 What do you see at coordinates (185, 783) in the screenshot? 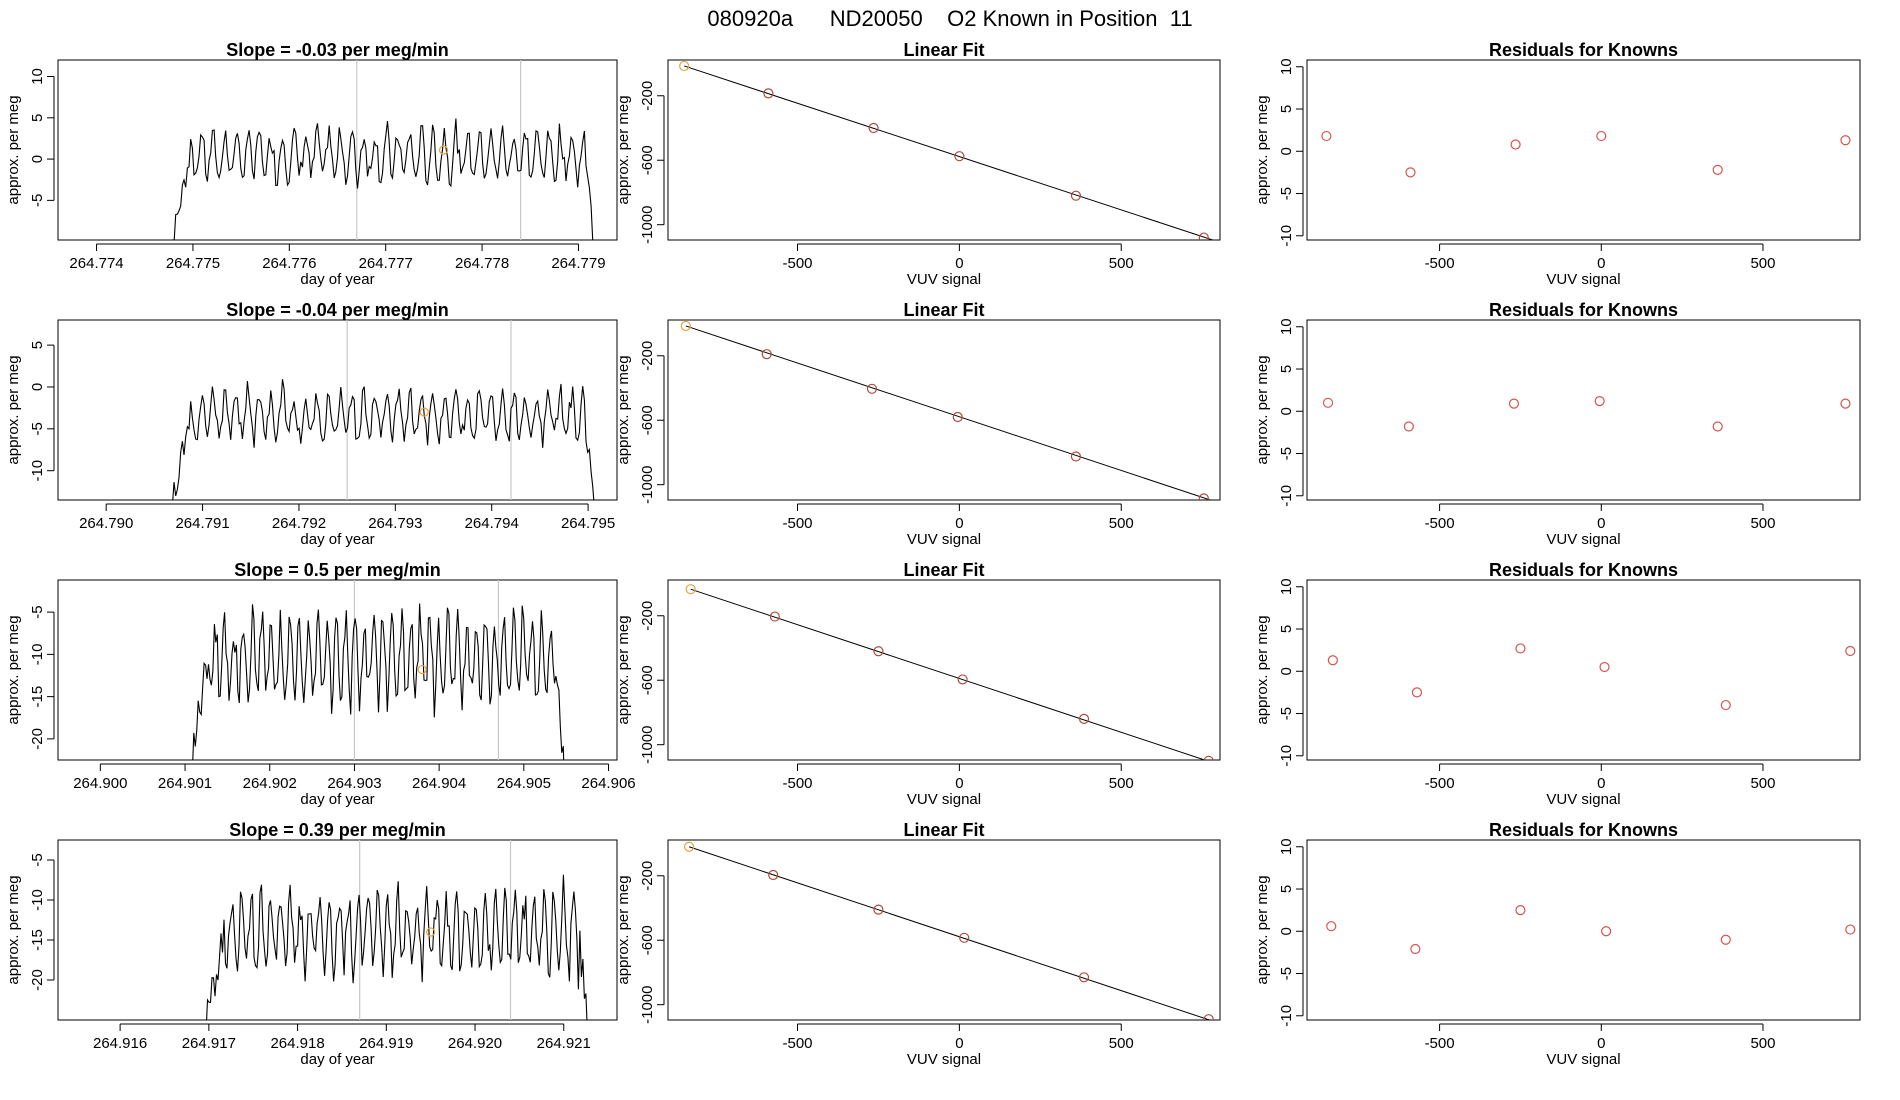
I see `x-tick-label: 264.901` at bounding box center [185, 783].